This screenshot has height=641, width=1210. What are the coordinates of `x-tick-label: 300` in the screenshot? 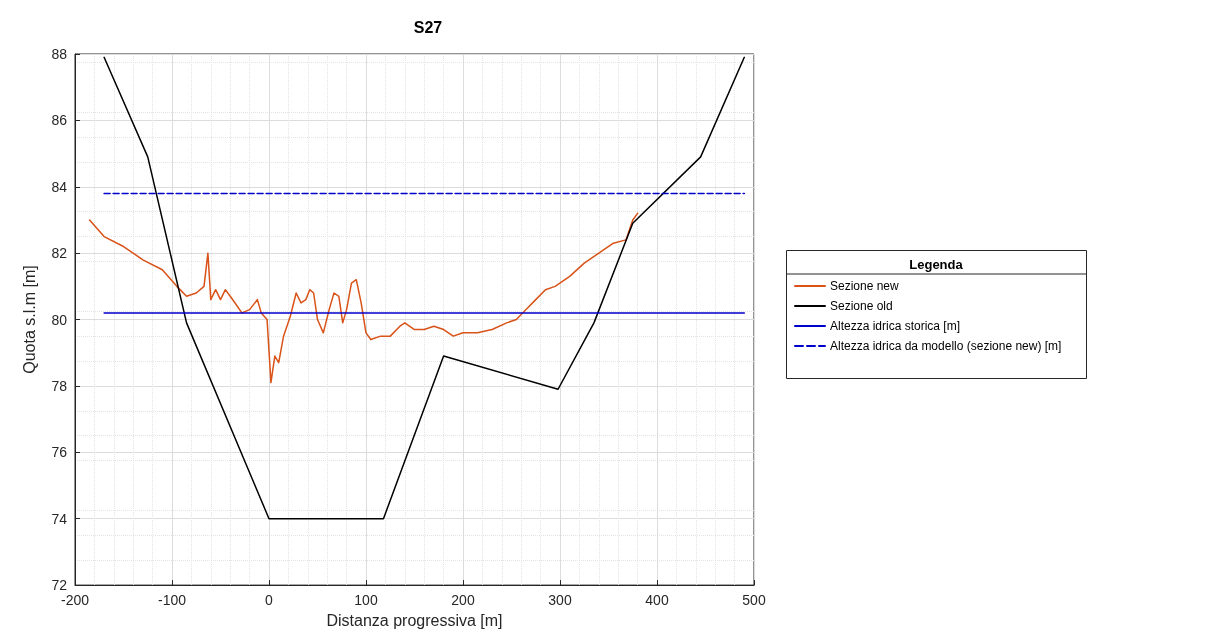 It's located at (560, 600).